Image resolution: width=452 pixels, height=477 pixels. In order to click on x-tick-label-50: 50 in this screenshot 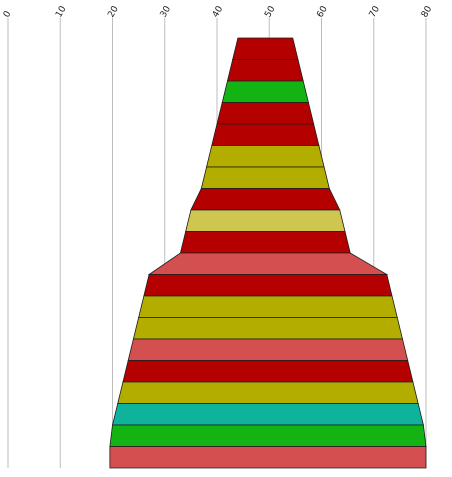, I will do `click(270, 11)`.